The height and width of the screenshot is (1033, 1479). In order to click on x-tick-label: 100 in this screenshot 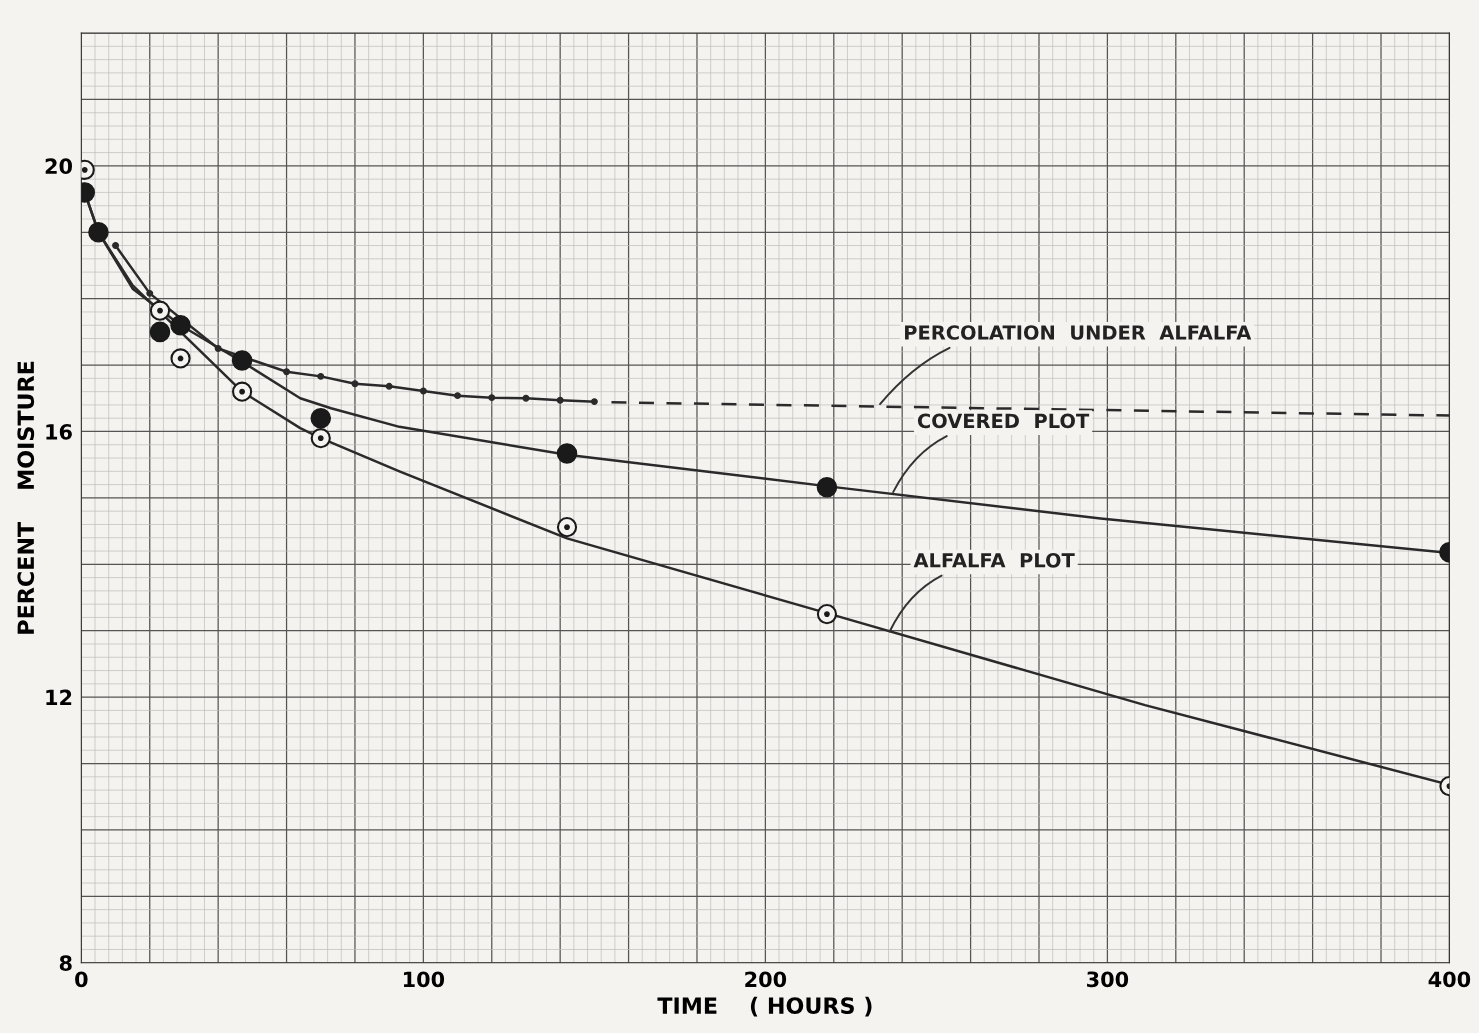, I will do `click(424, 979)`.